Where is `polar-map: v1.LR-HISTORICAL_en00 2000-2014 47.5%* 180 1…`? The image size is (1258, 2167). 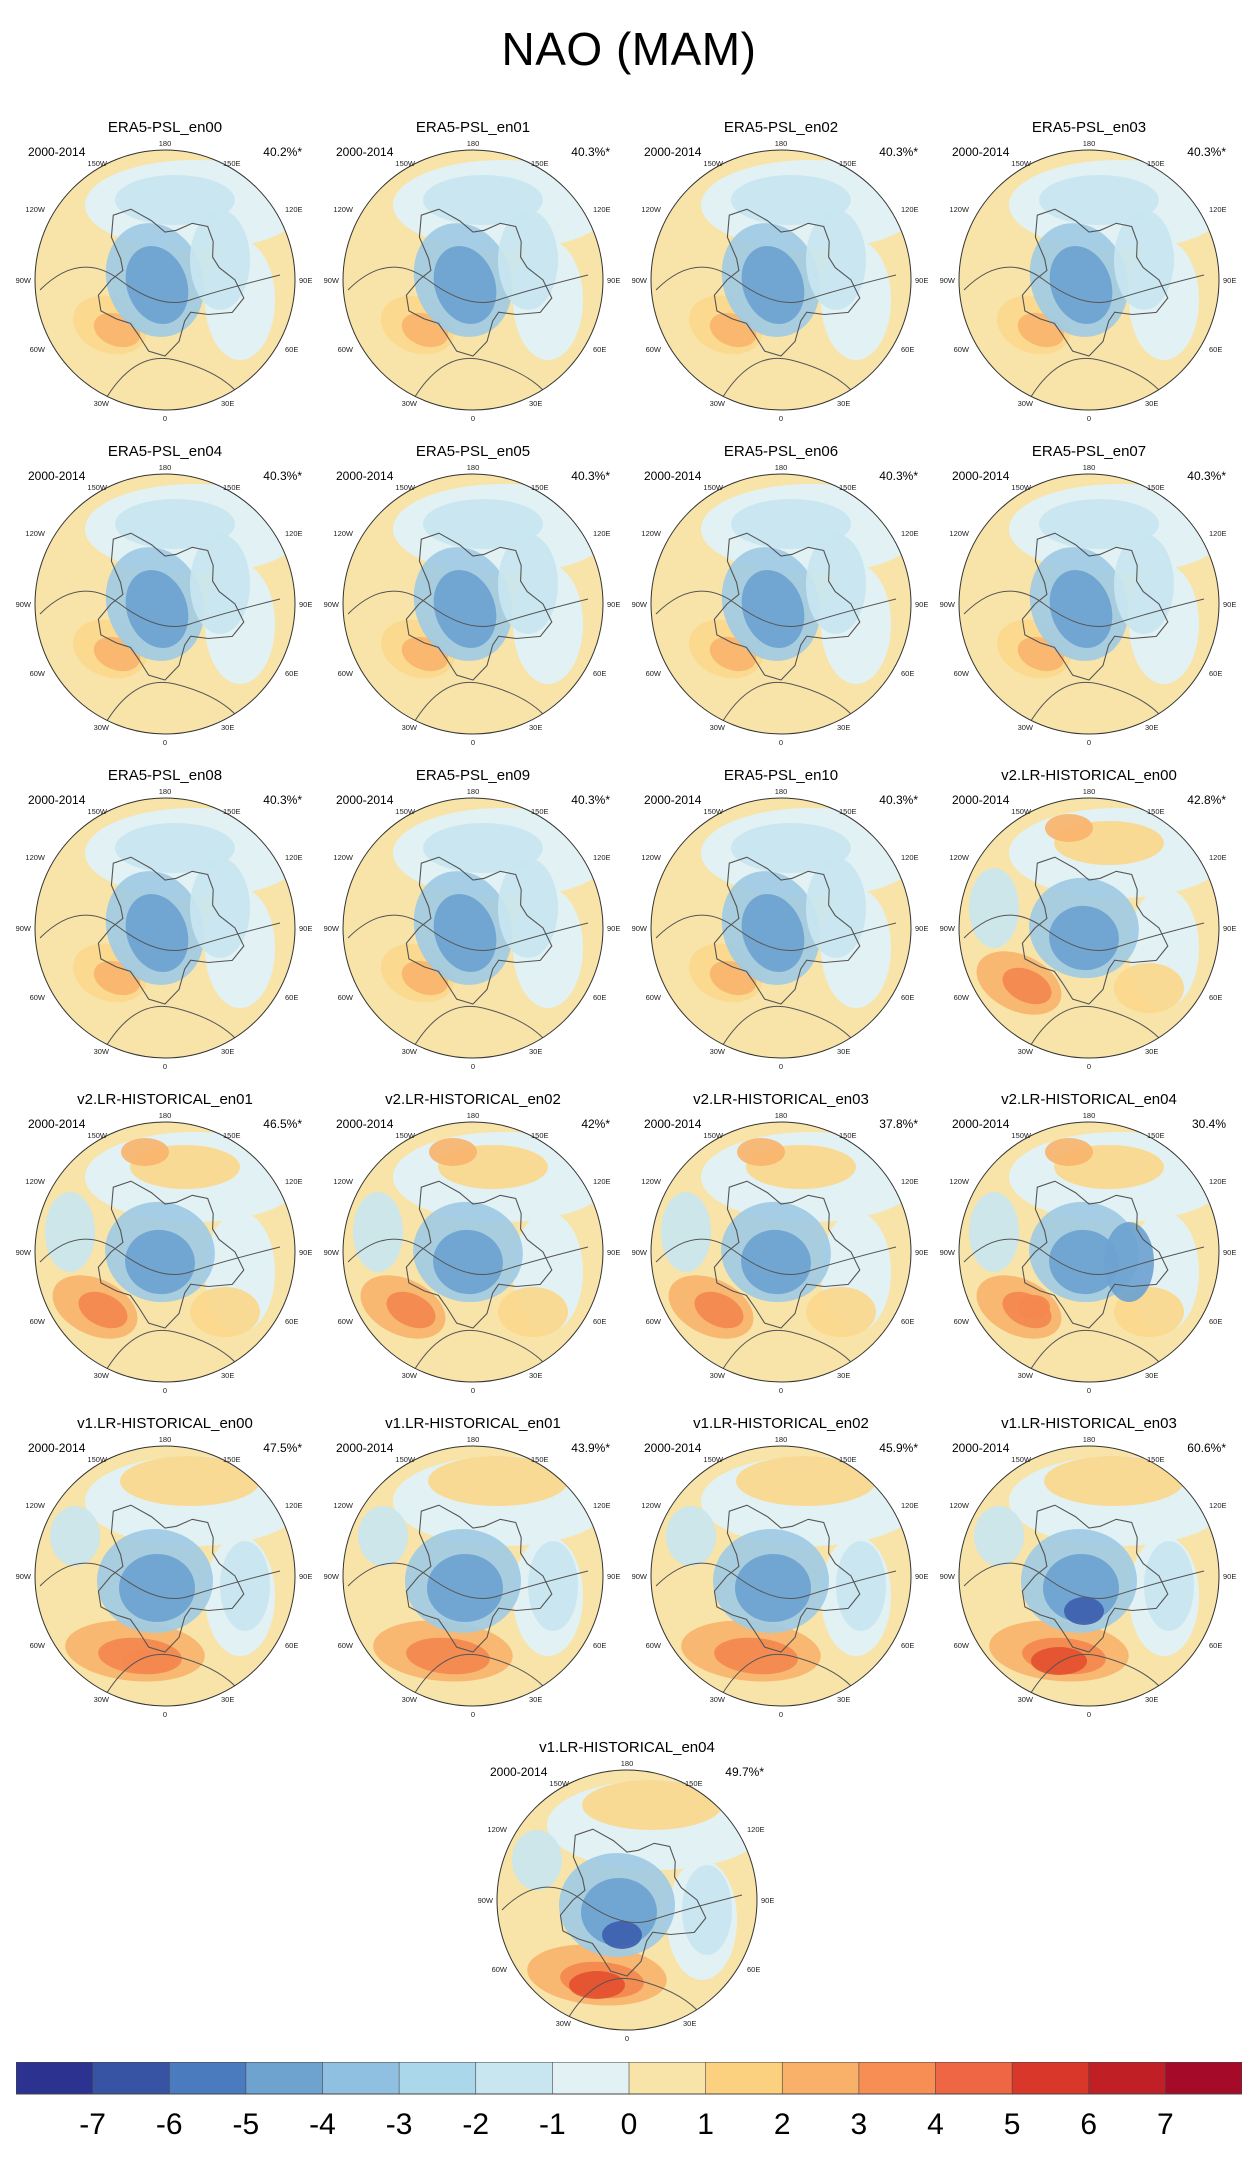 polar-map: v1.LR-HISTORICAL_en00 2000-2014 47.5%* 180 1… is located at coordinates (164, 1567).